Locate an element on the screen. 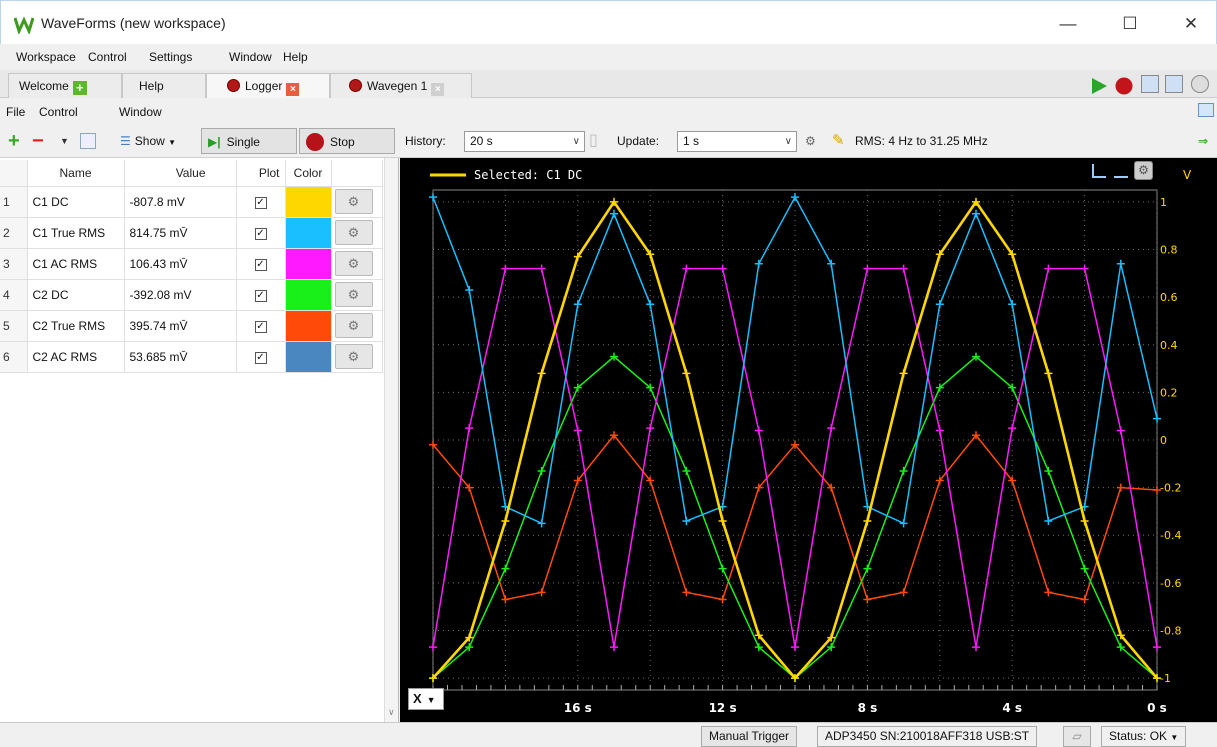  stop-icon is located at coordinates (315, 142).